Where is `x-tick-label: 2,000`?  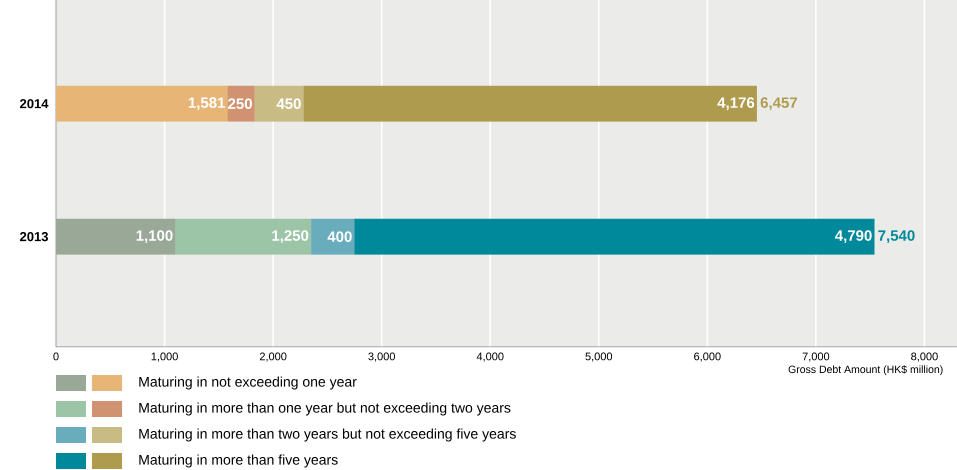 x-tick-label: 2,000 is located at coordinates (273, 357).